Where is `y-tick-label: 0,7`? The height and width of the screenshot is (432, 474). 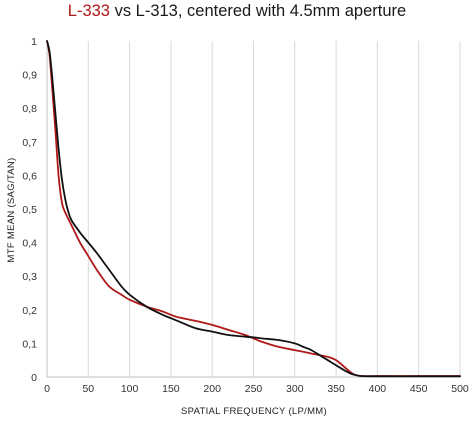
y-tick-label: 0,7 is located at coordinates (29, 143).